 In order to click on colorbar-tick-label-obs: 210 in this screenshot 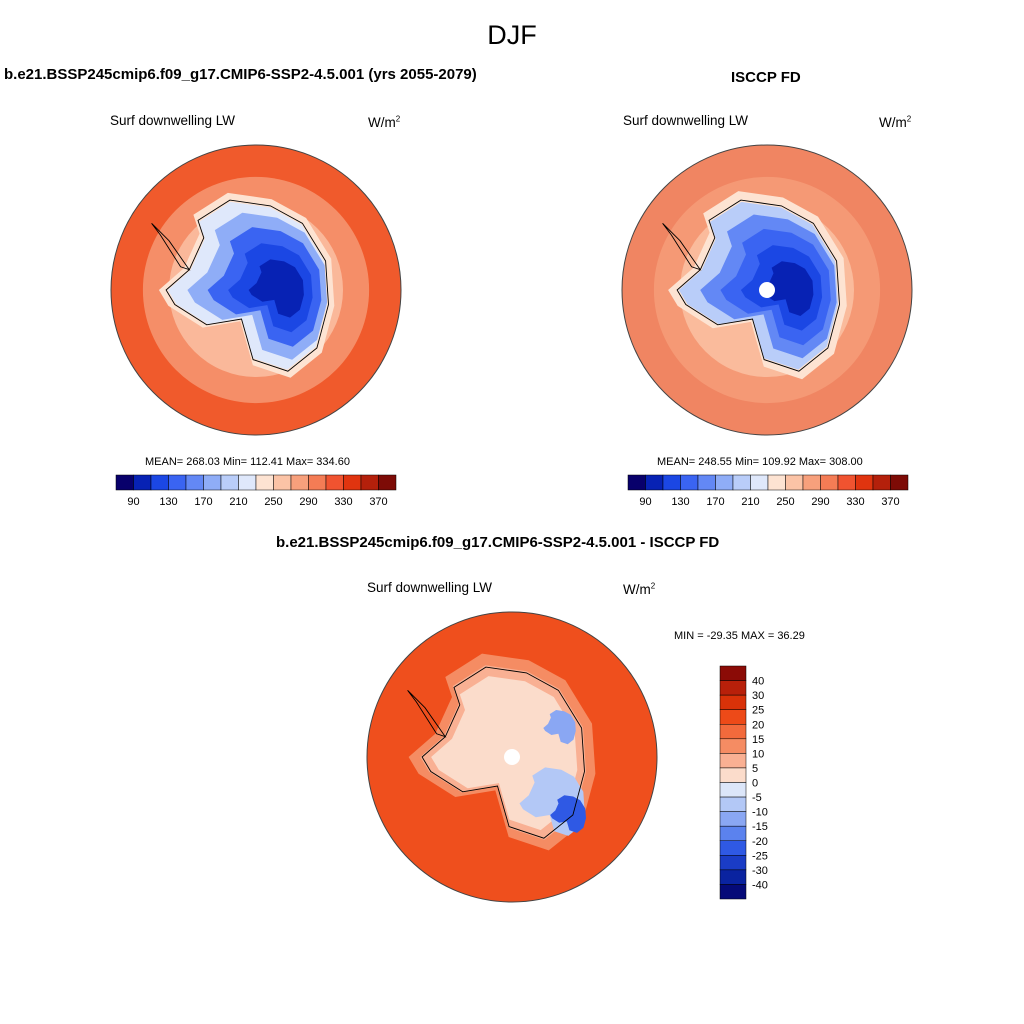, I will do `click(750, 502)`.